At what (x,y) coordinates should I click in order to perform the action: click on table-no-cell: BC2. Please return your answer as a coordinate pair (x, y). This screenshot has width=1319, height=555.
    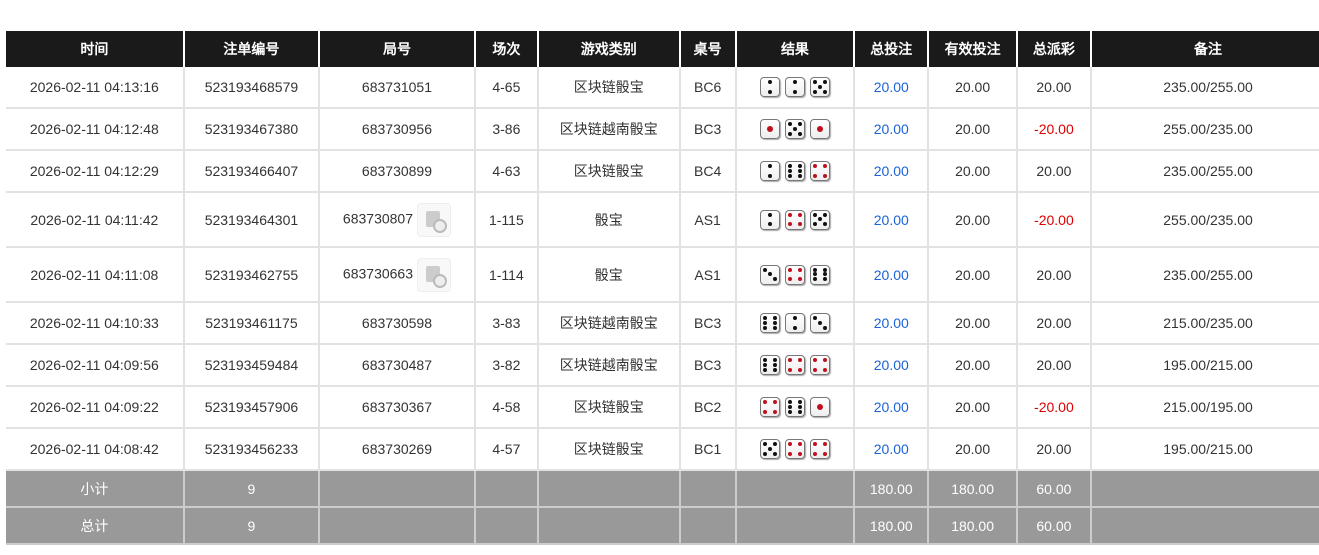
    Looking at the image, I should click on (708, 407).